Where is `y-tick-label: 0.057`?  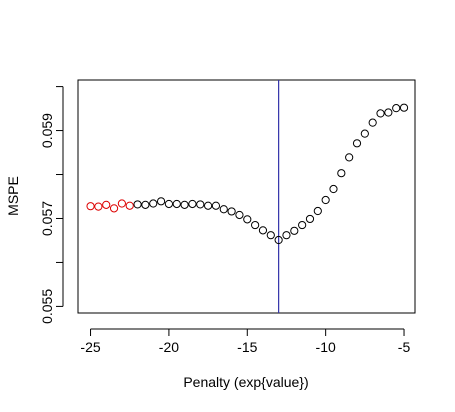 y-tick-label: 0.057 is located at coordinates (47, 218).